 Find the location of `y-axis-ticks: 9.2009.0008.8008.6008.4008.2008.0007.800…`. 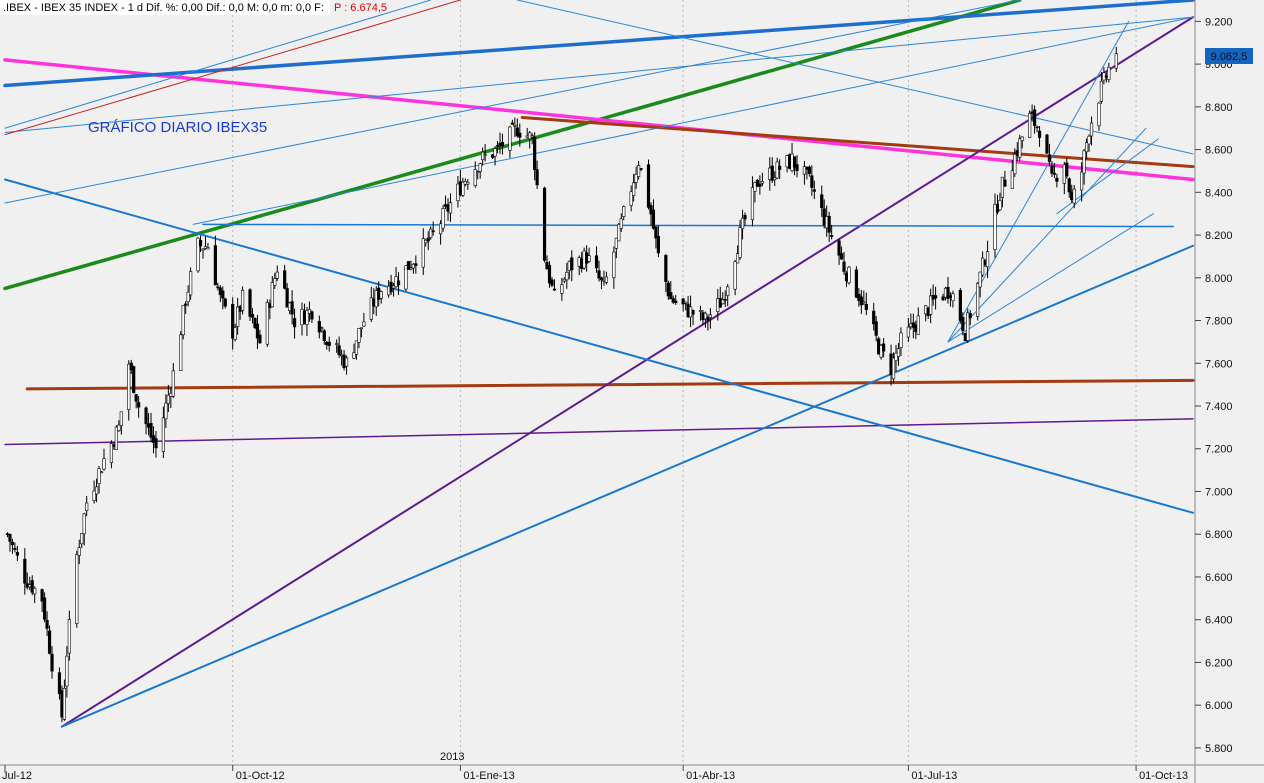

y-axis-ticks: 9.2009.0008.8008.6008.4008.2008.0007.800… is located at coordinates (1214, 385).